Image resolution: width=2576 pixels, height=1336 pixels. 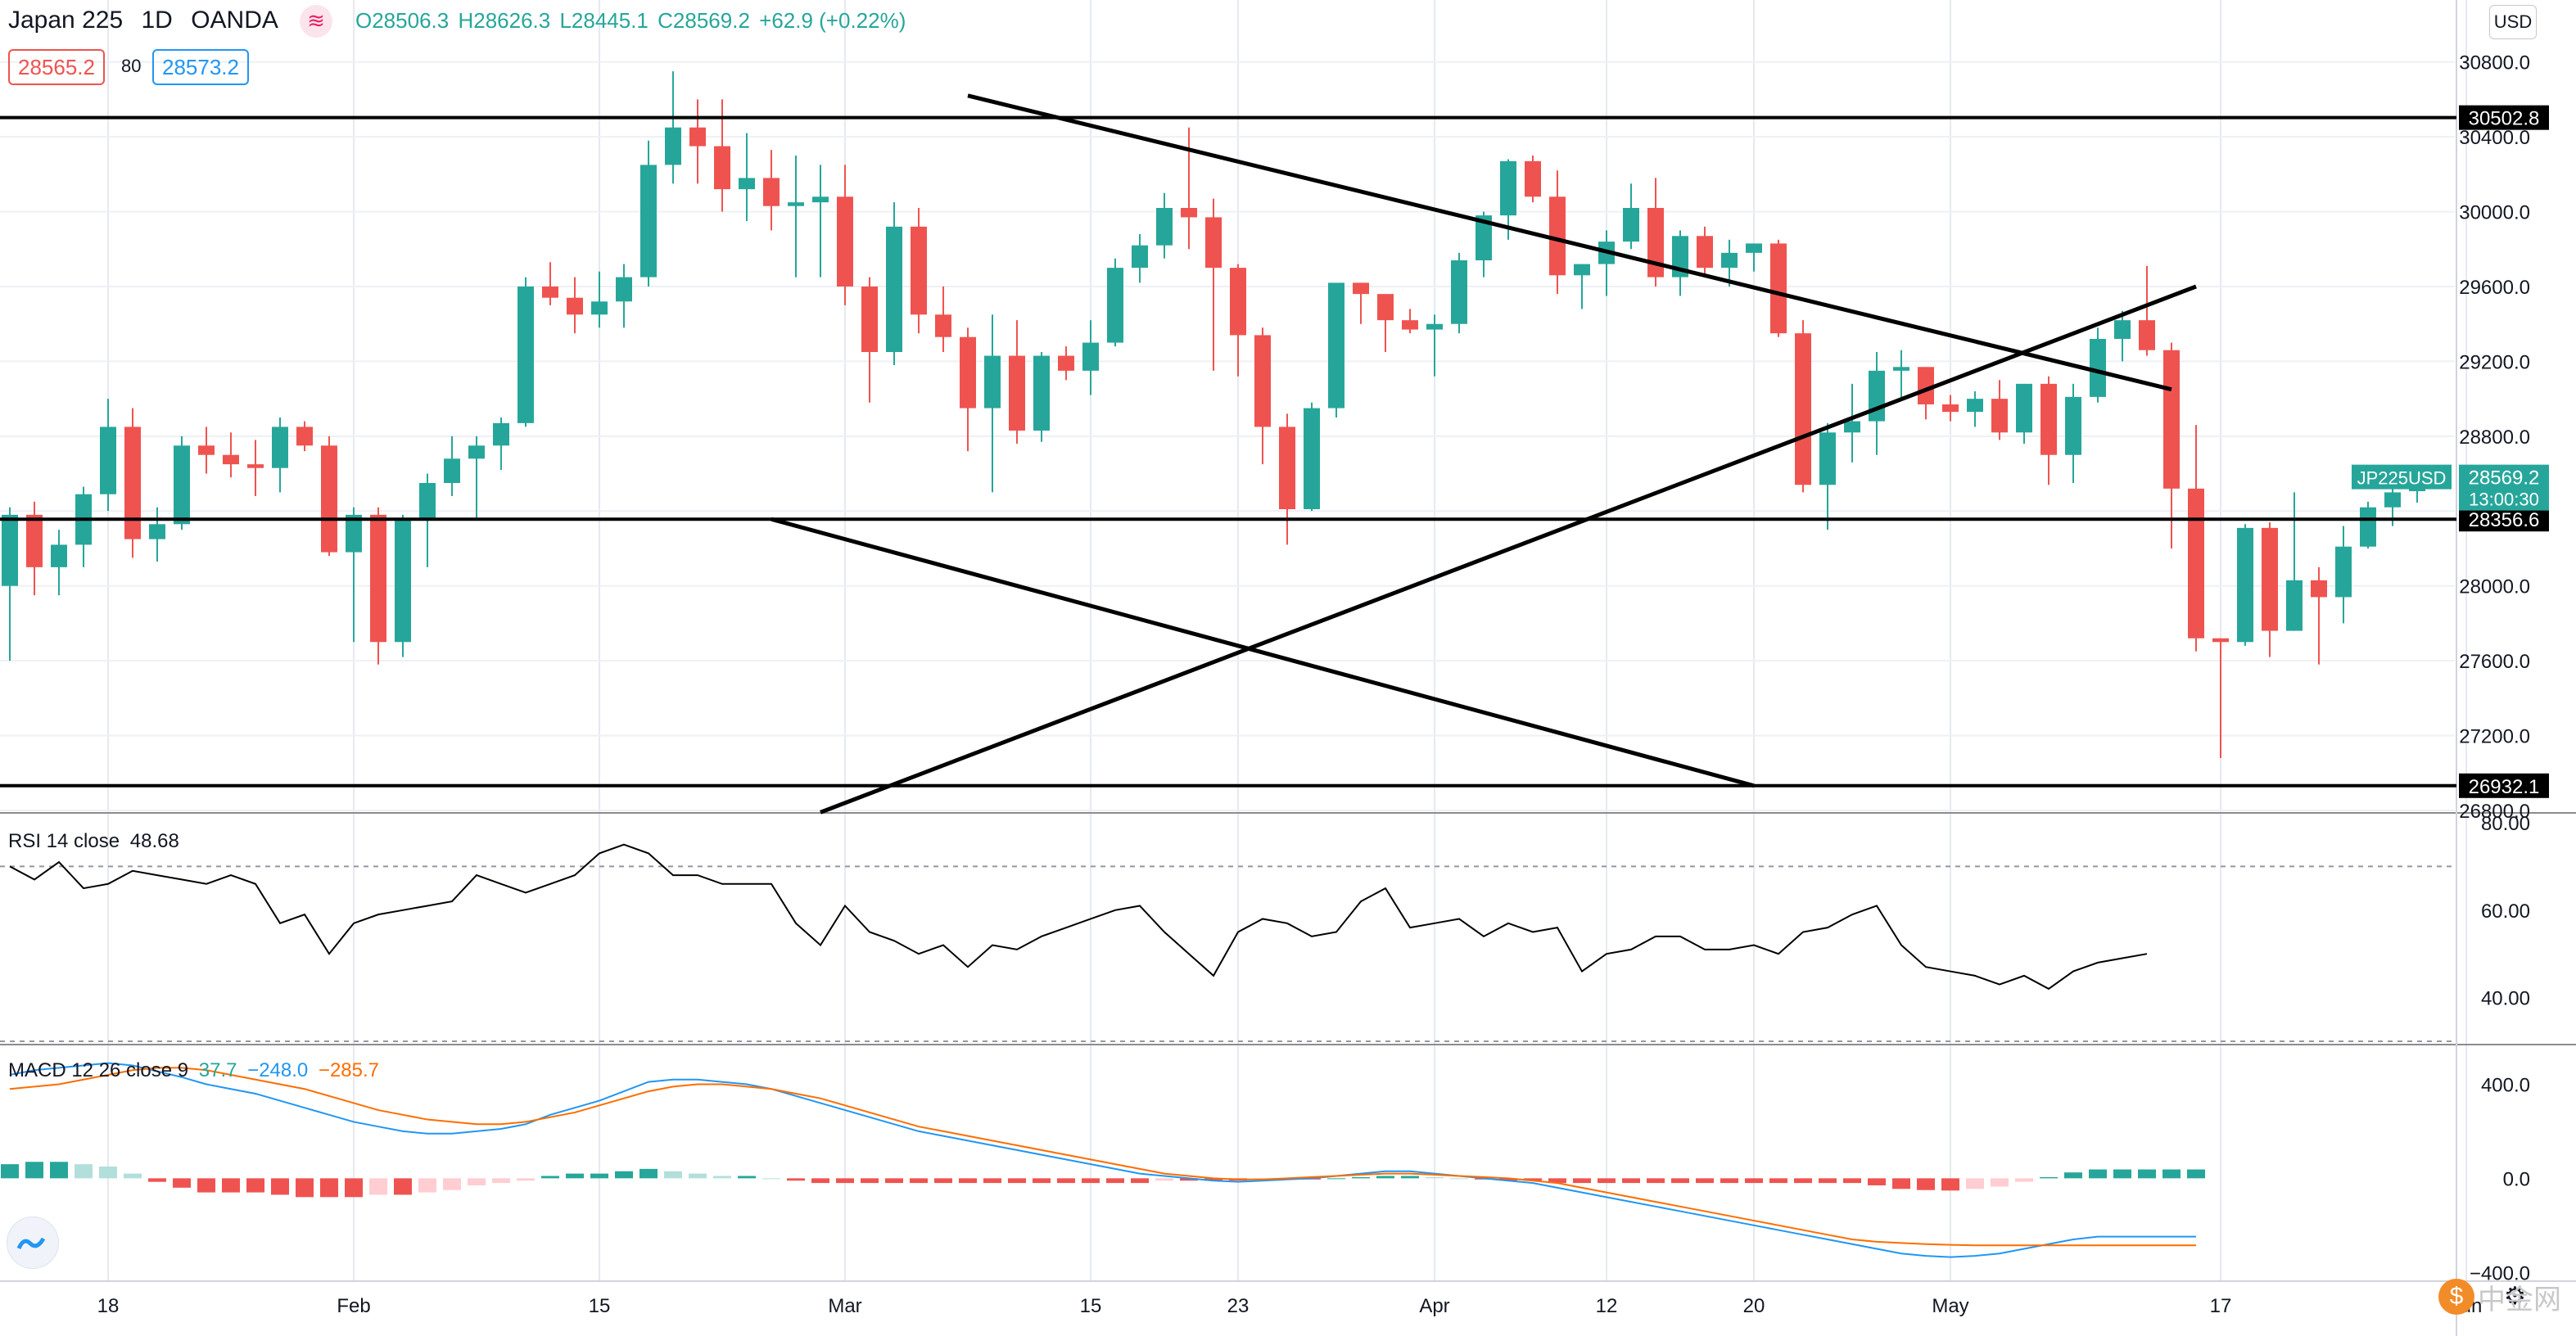 What do you see at coordinates (96, 841) in the screenshot?
I see `rsi-legend: RSI 14 close 48.68` at bounding box center [96, 841].